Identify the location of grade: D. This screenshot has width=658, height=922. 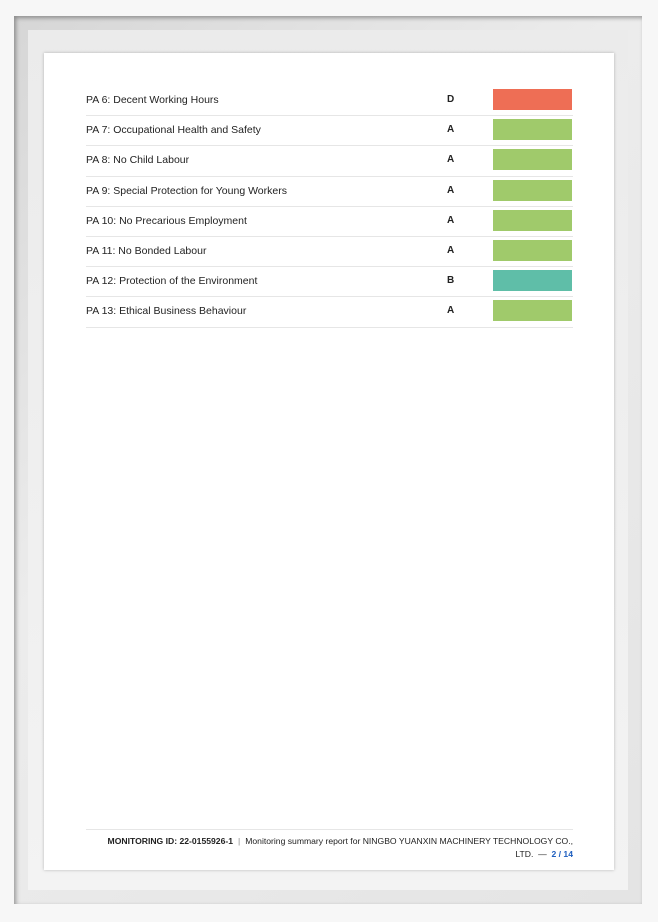
(451, 99).